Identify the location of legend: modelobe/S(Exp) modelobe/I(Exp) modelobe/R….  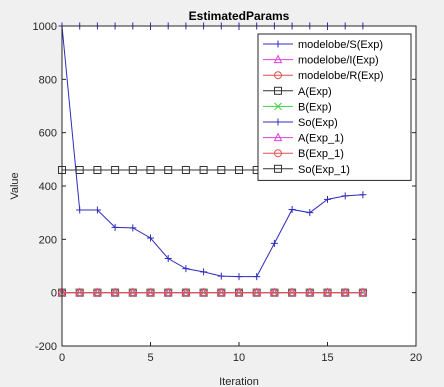
(334, 107).